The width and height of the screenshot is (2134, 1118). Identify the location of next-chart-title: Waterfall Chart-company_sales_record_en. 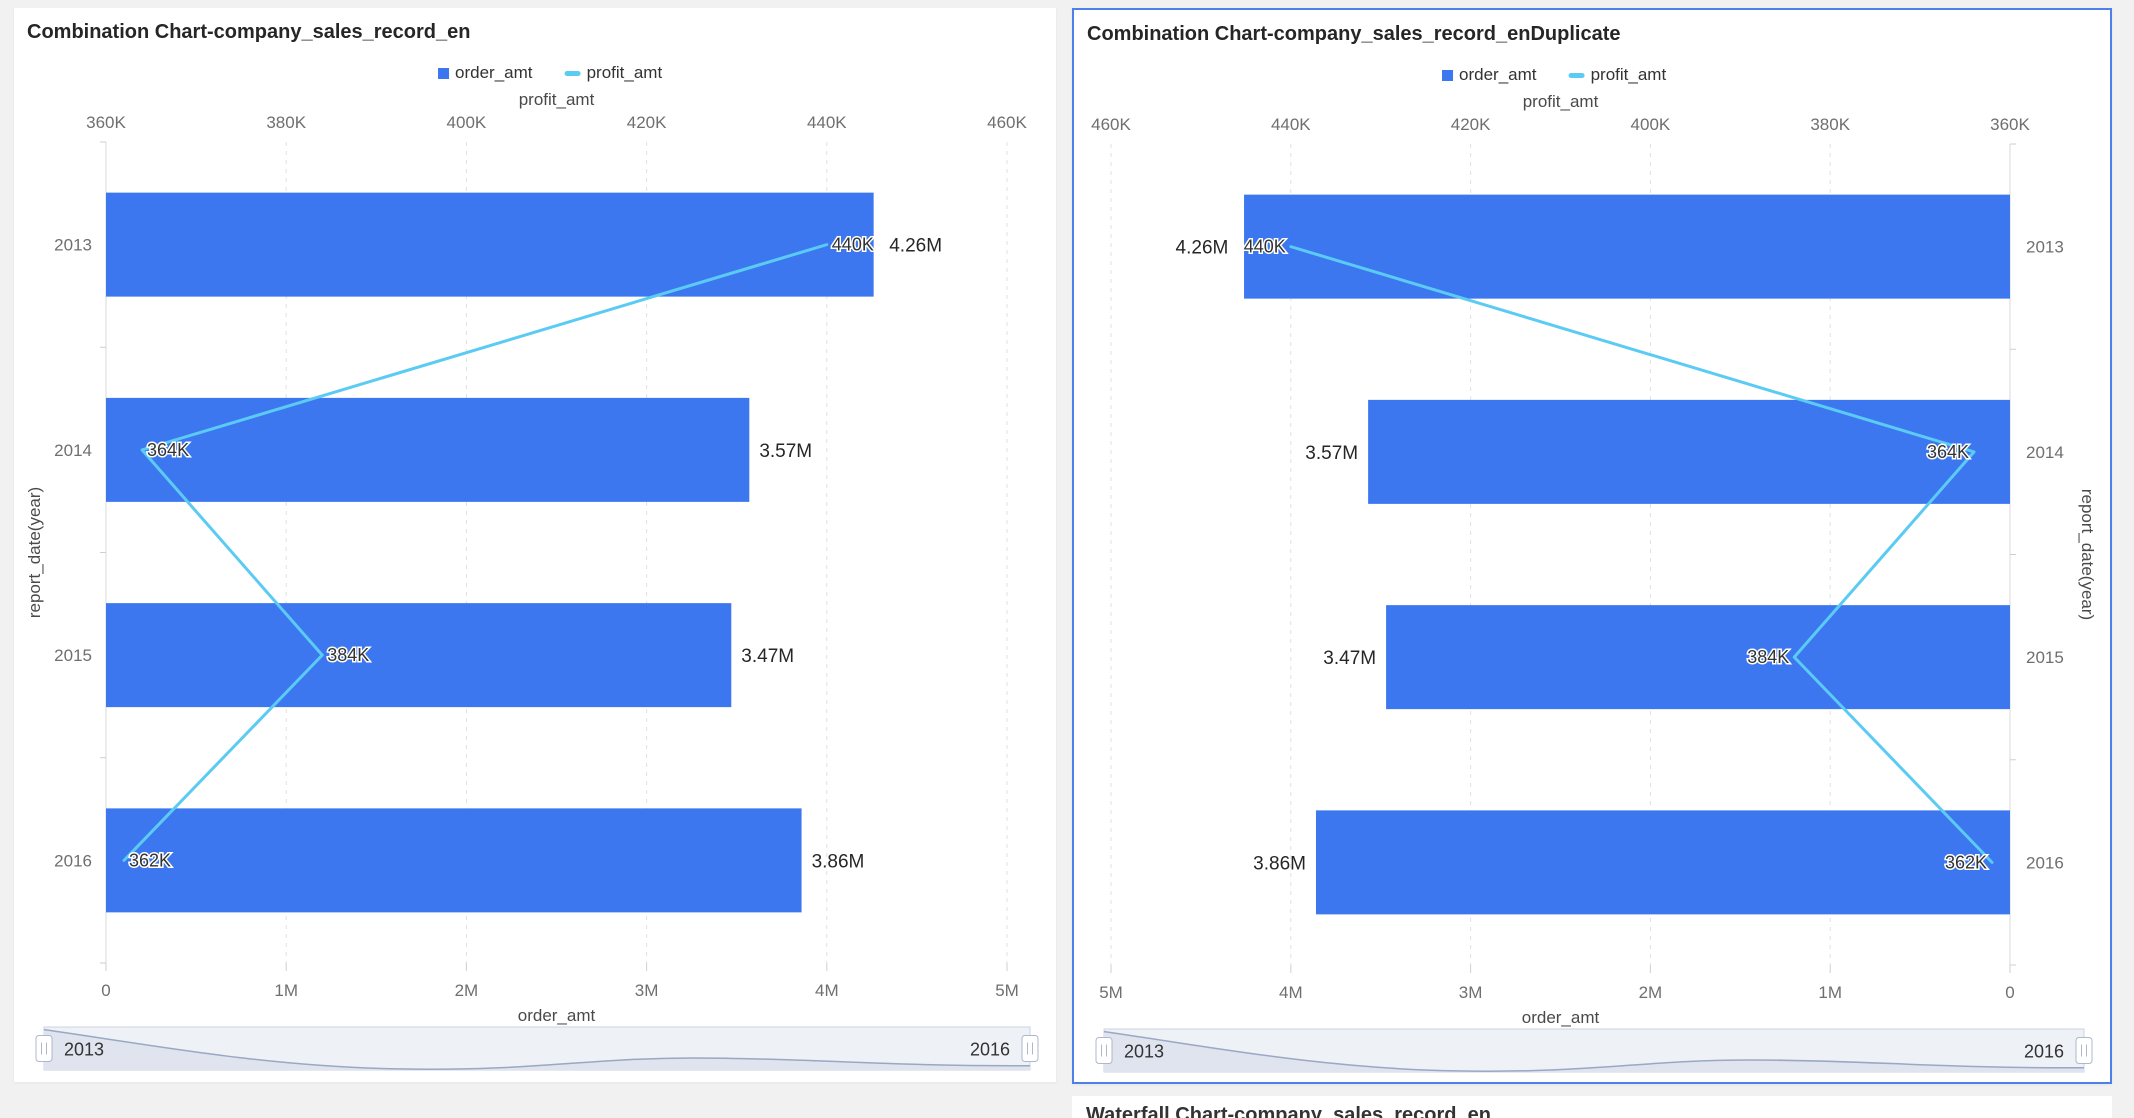
(1288, 1111).